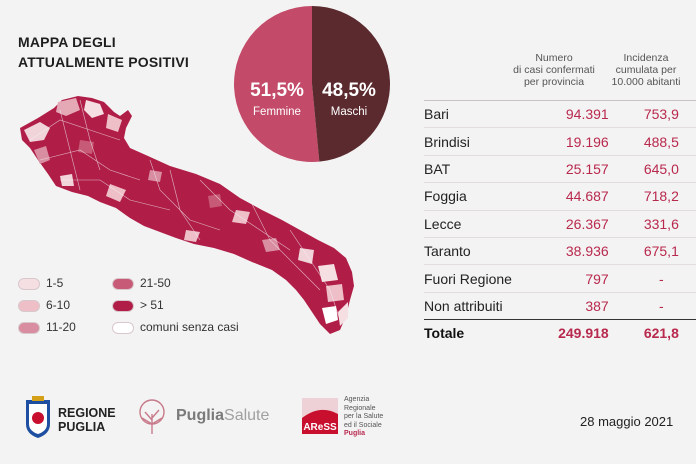 The image size is (696, 464). What do you see at coordinates (349, 112) in the screenshot?
I see `maschi-label: Maschi` at bounding box center [349, 112].